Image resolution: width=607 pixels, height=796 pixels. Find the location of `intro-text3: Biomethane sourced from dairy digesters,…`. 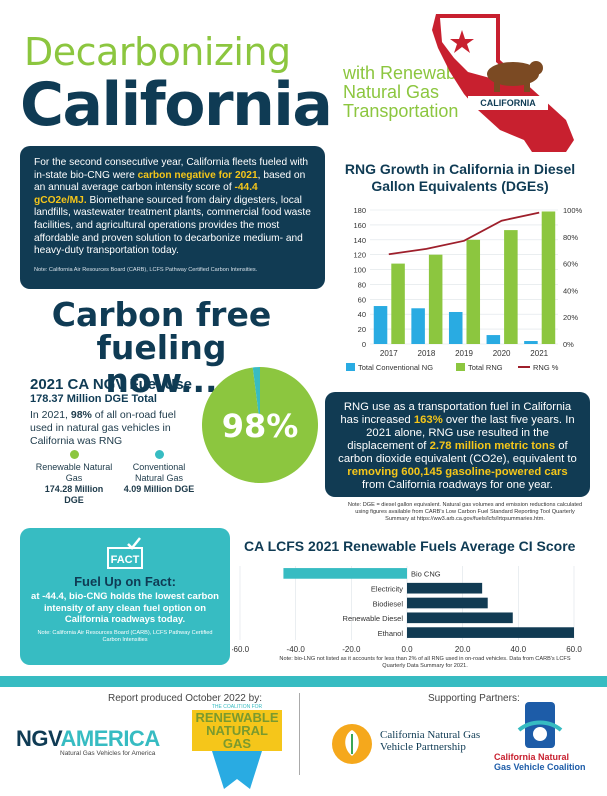

intro-text3: Biomethane sourced from dairy digesters,… is located at coordinates (172, 225).